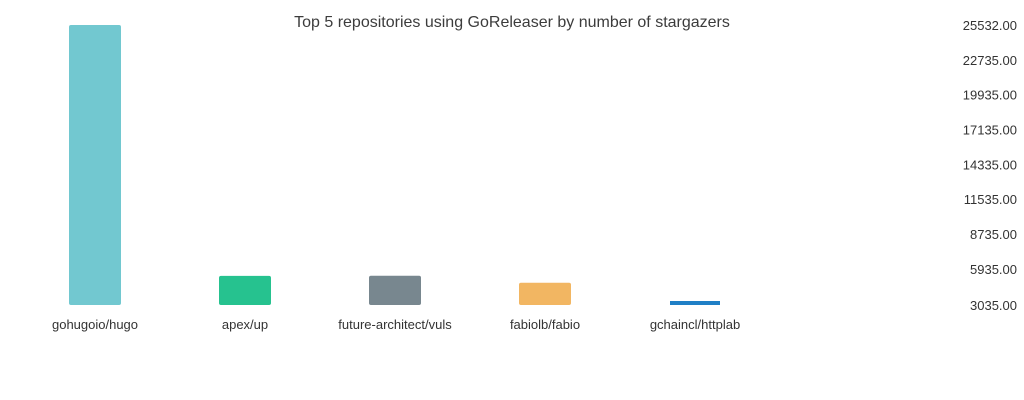 This screenshot has height=400, width=1024. Describe the element at coordinates (95, 165) in the screenshot. I see `bar-gohugoio-hugo` at that location.